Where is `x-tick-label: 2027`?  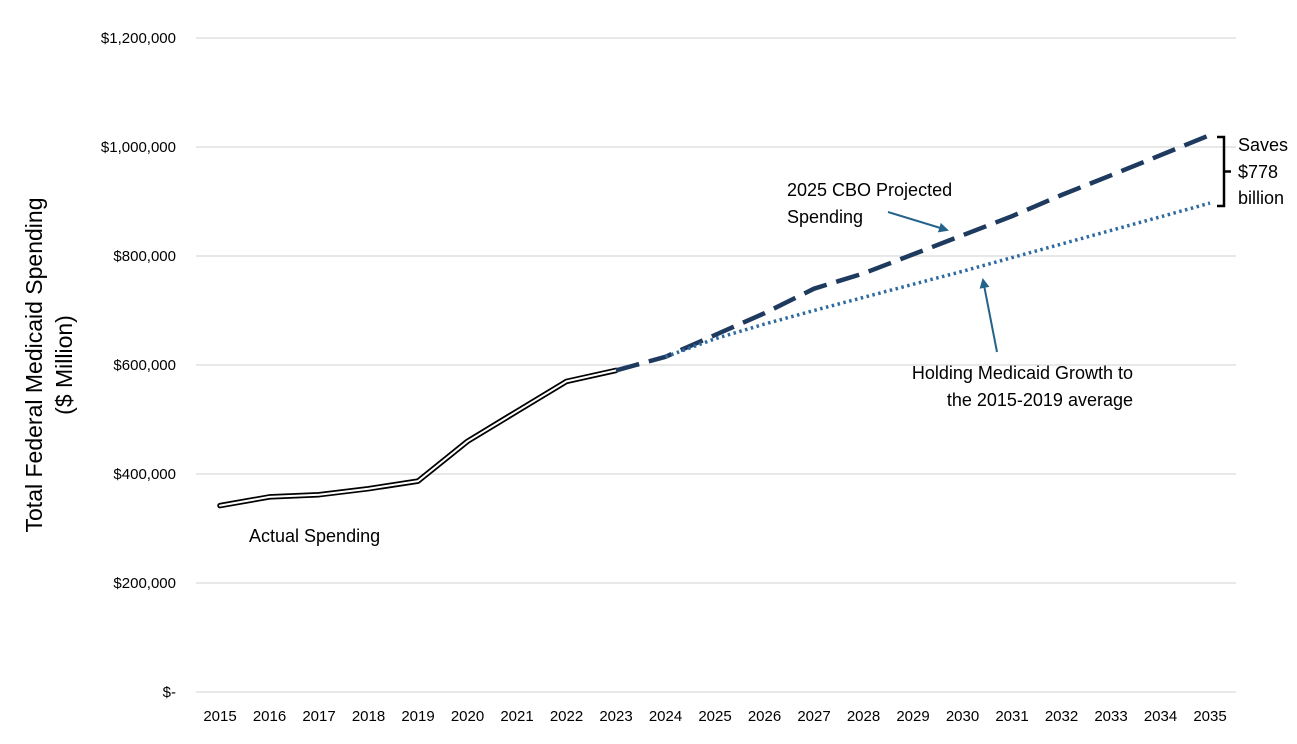
x-tick-label: 2027 is located at coordinates (813, 716).